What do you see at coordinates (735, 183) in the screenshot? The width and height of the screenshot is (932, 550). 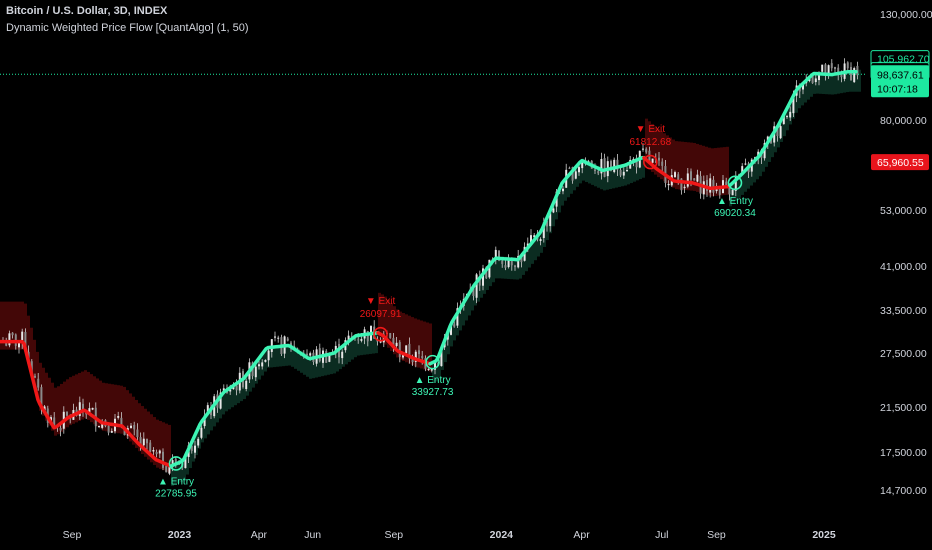 I see `signal-ring` at bounding box center [735, 183].